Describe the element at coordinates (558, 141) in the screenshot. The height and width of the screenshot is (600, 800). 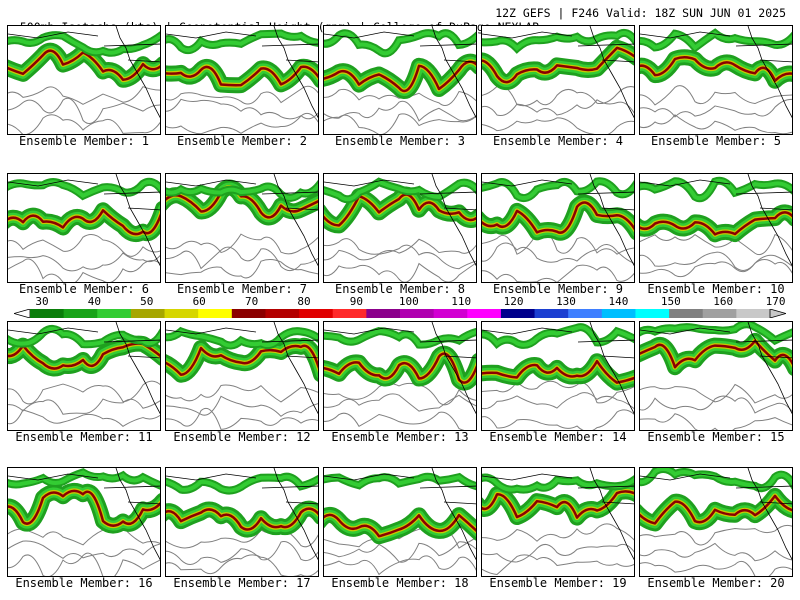
I see `ensemble-member-label: Ensemble Member: 4` at that location.